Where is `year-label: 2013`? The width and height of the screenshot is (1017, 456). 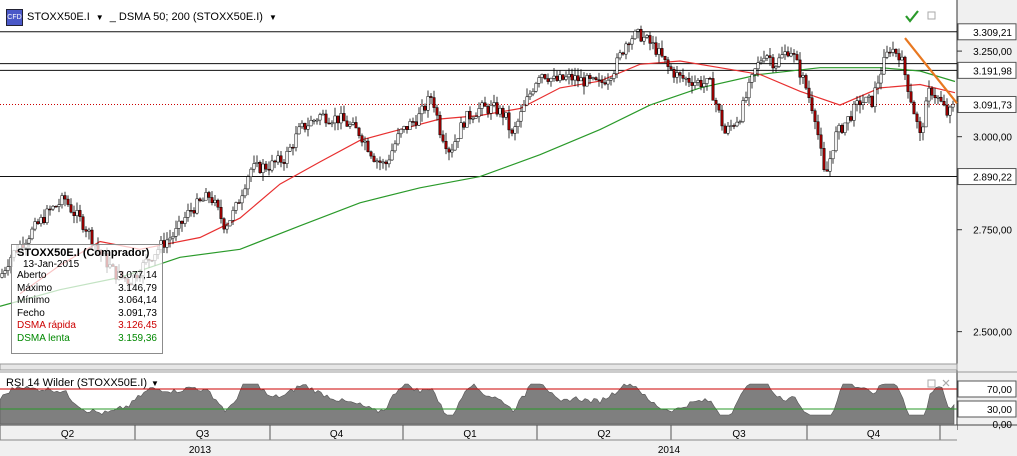
year-label: 2013 is located at coordinates (200, 450).